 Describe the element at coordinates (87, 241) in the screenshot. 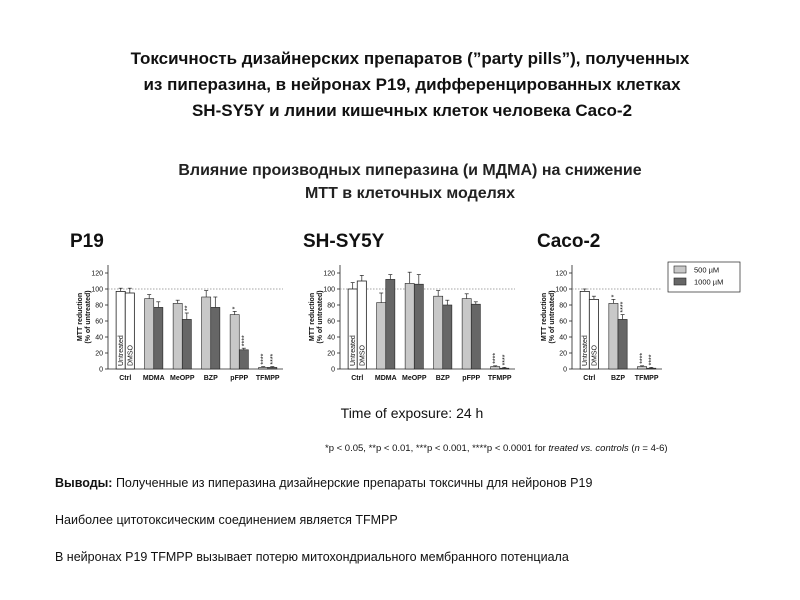

I see `chart-title: P19` at that location.